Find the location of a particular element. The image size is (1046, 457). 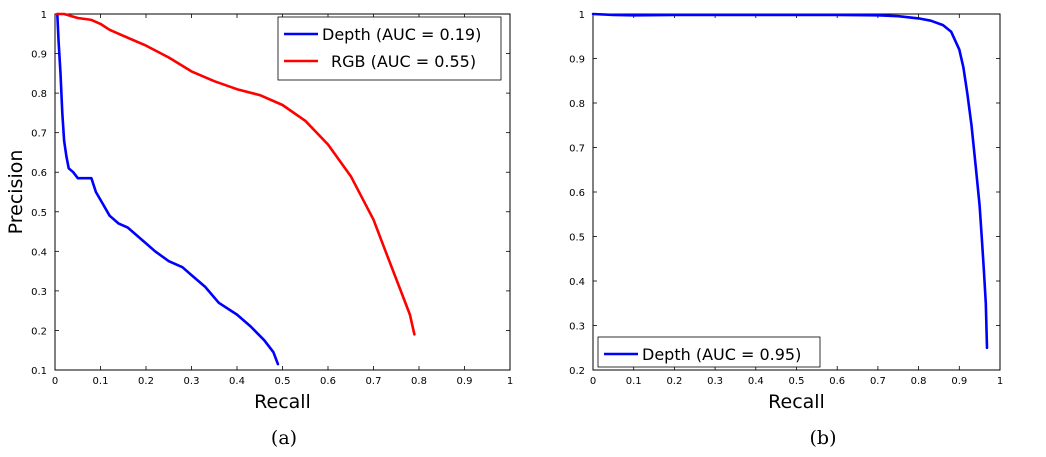

legend-label-0: Depth (AUC = 0.95) is located at coordinates (721, 354).